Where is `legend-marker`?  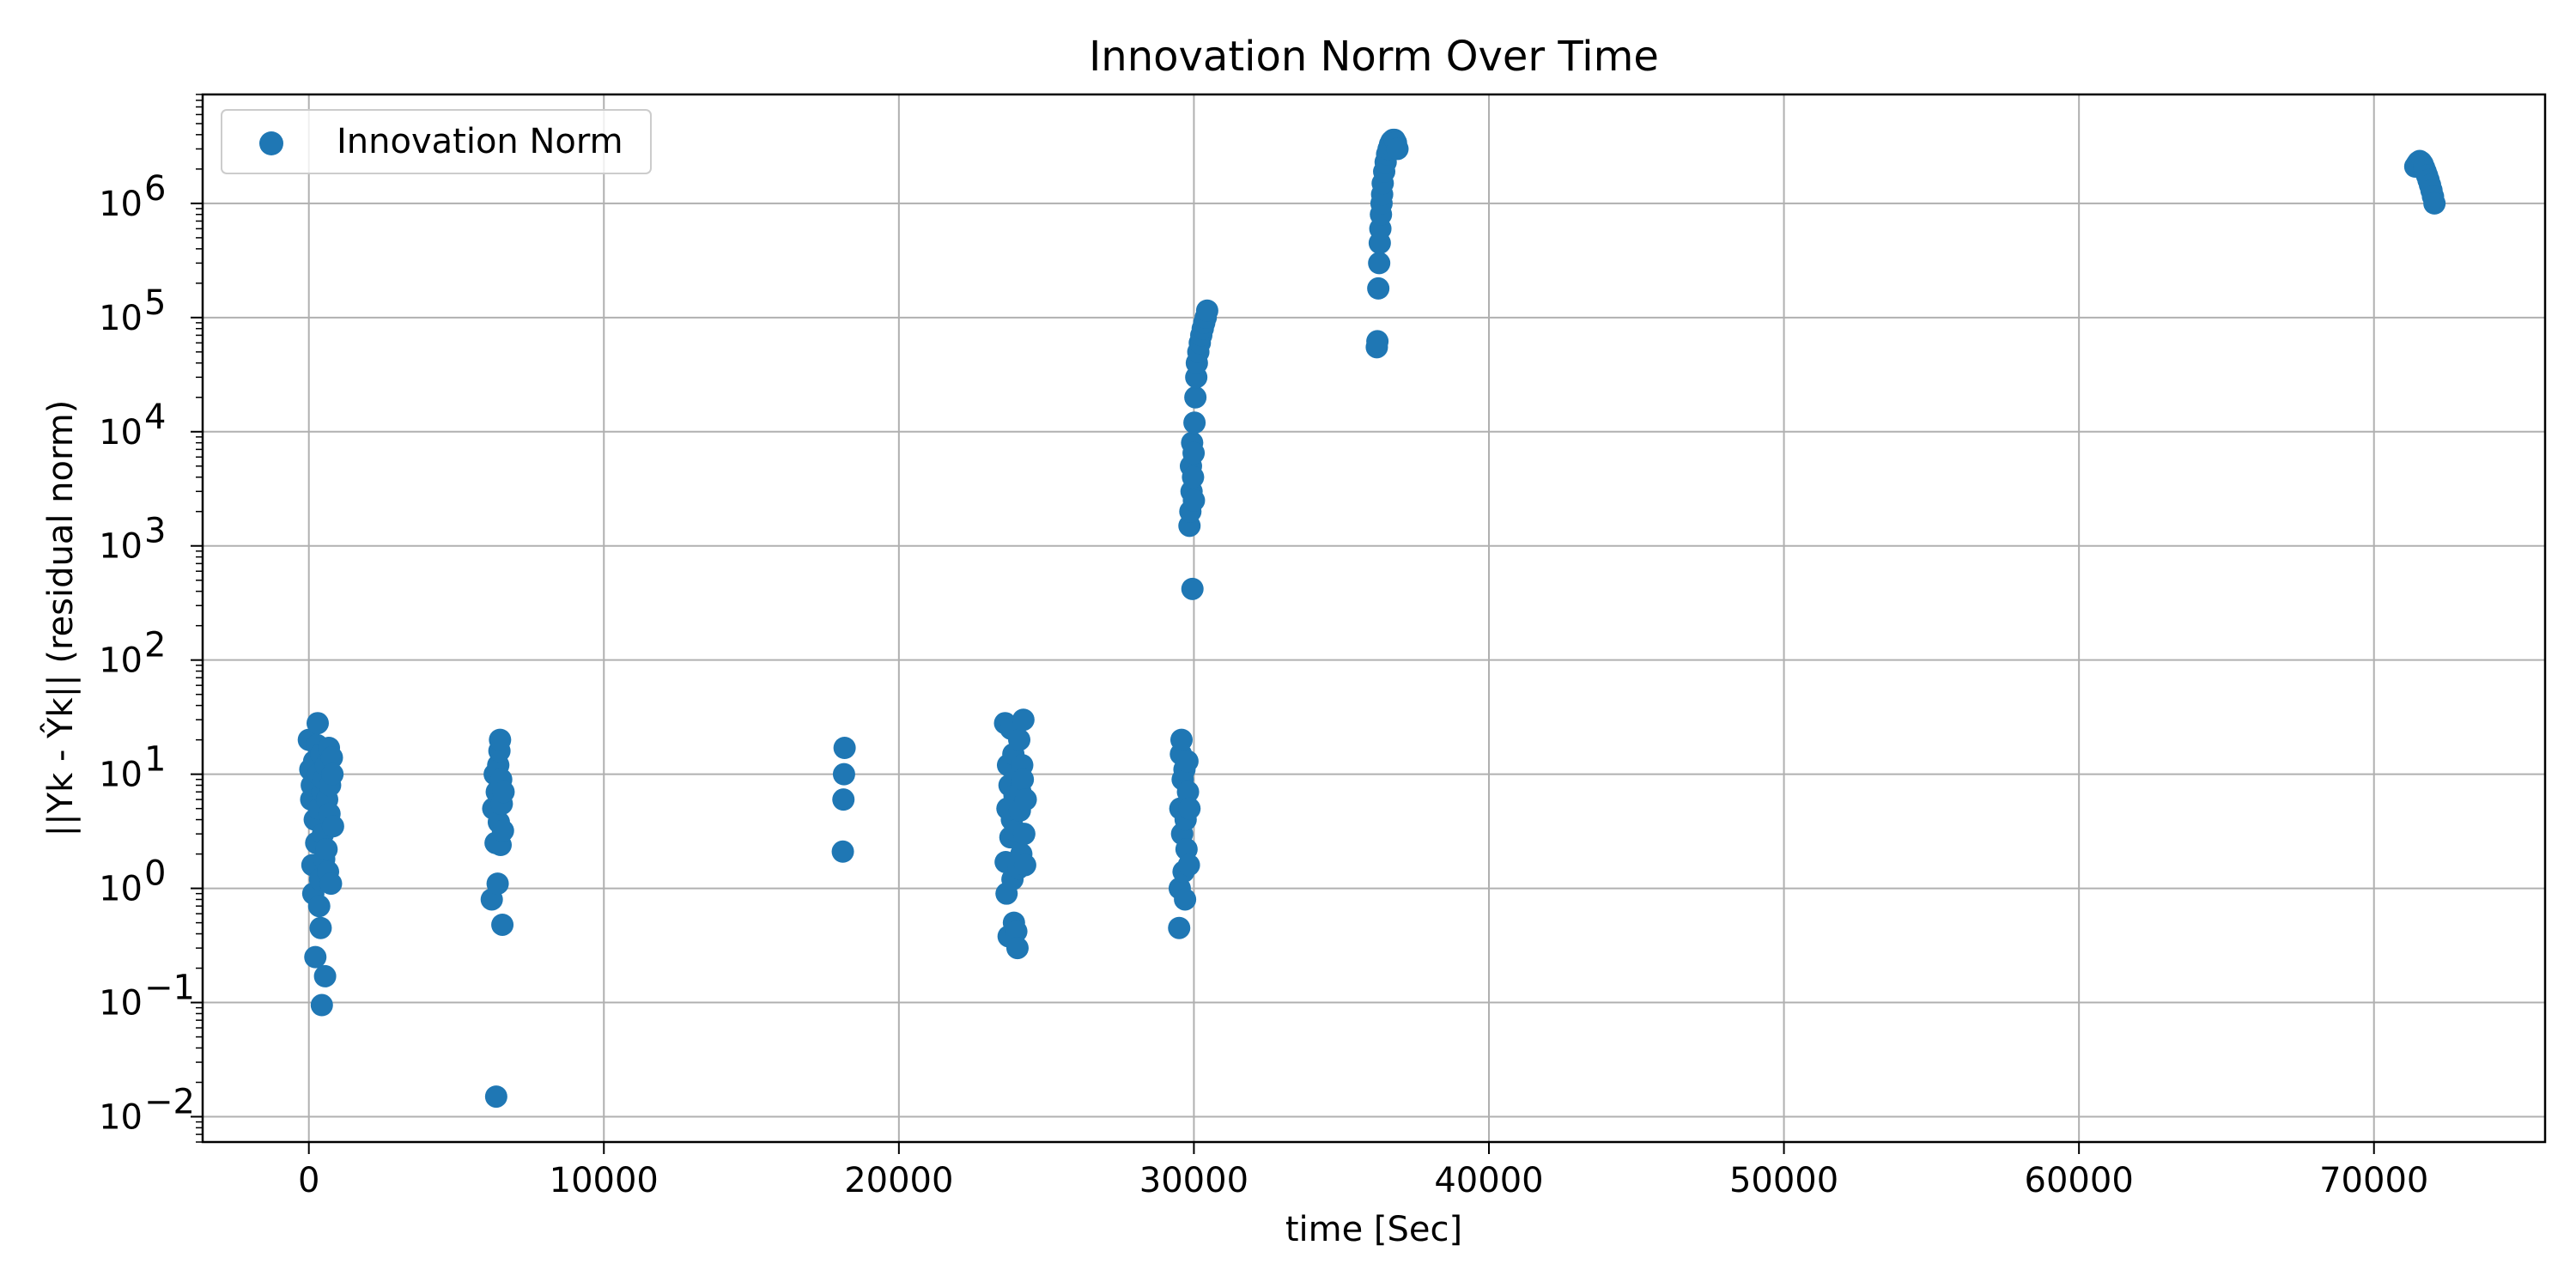
legend-marker is located at coordinates (271, 143).